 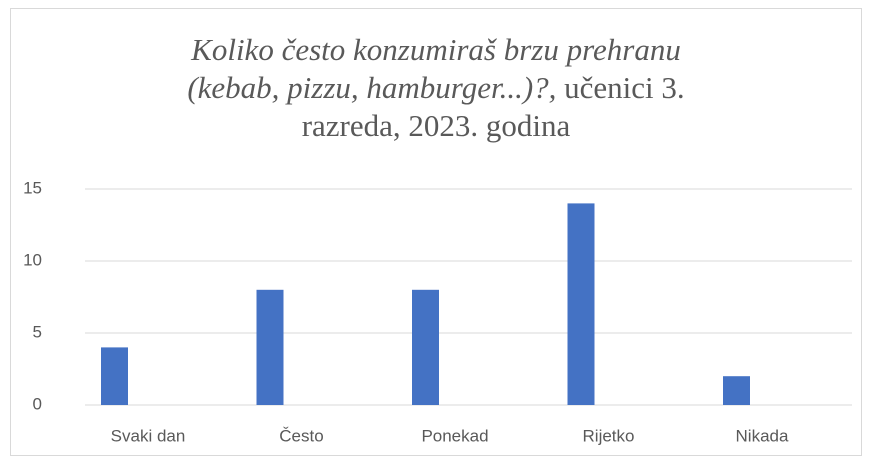 I want to click on chart-title: razreda, 2023. godina, so click(x=436, y=125).